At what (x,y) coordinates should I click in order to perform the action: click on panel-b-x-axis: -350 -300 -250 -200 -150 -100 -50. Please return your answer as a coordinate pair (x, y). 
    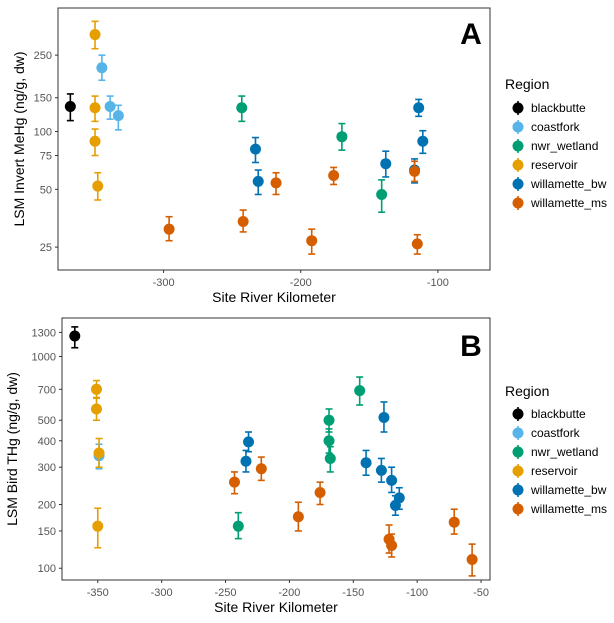
    Looking at the image, I should click on (288, 589).